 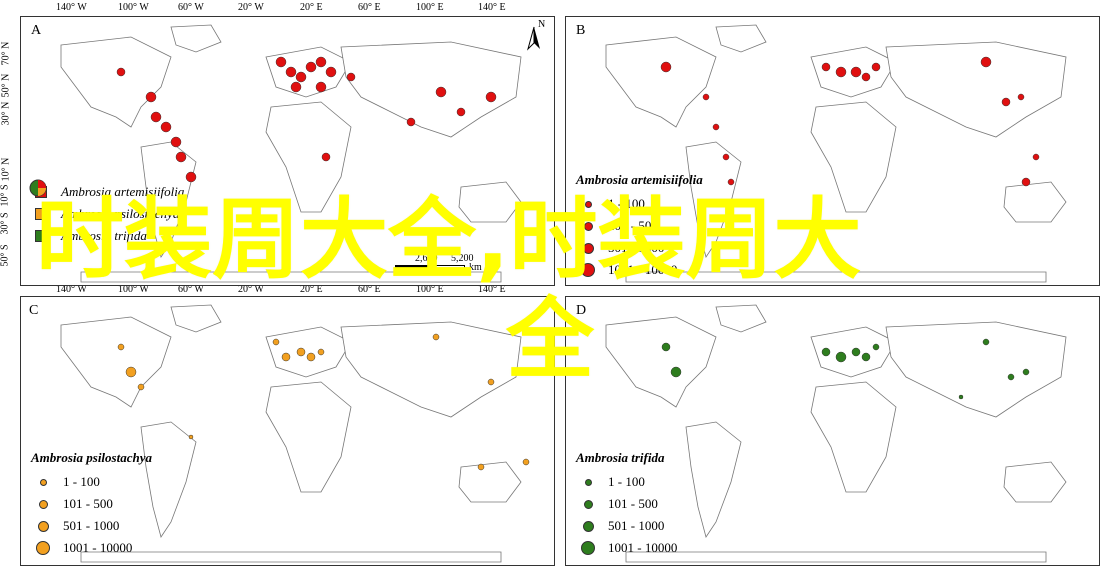 What do you see at coordinates (251, 7) in the screenshot?
I see `longitude-label: 20° W` at bounding box center [251, 7].